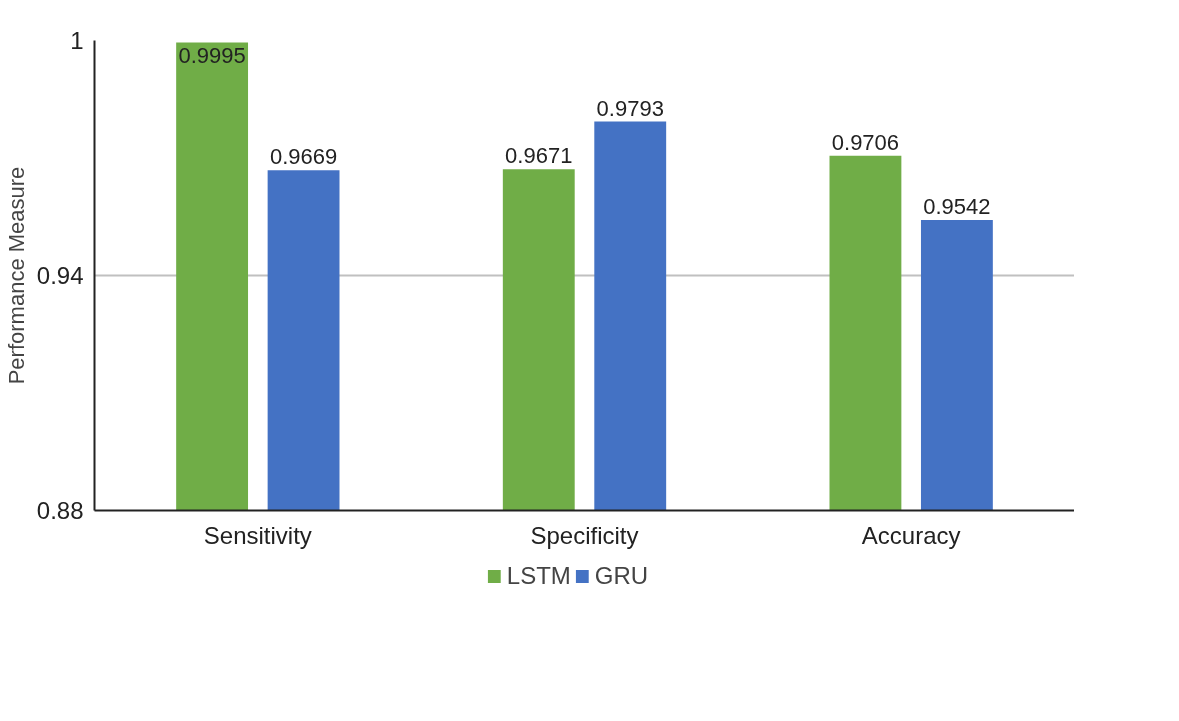 The image size is (1179, 721). Describe the element at coordinates (957, 206) in the screenshot. I see `data-label: 0.9542` at that location.